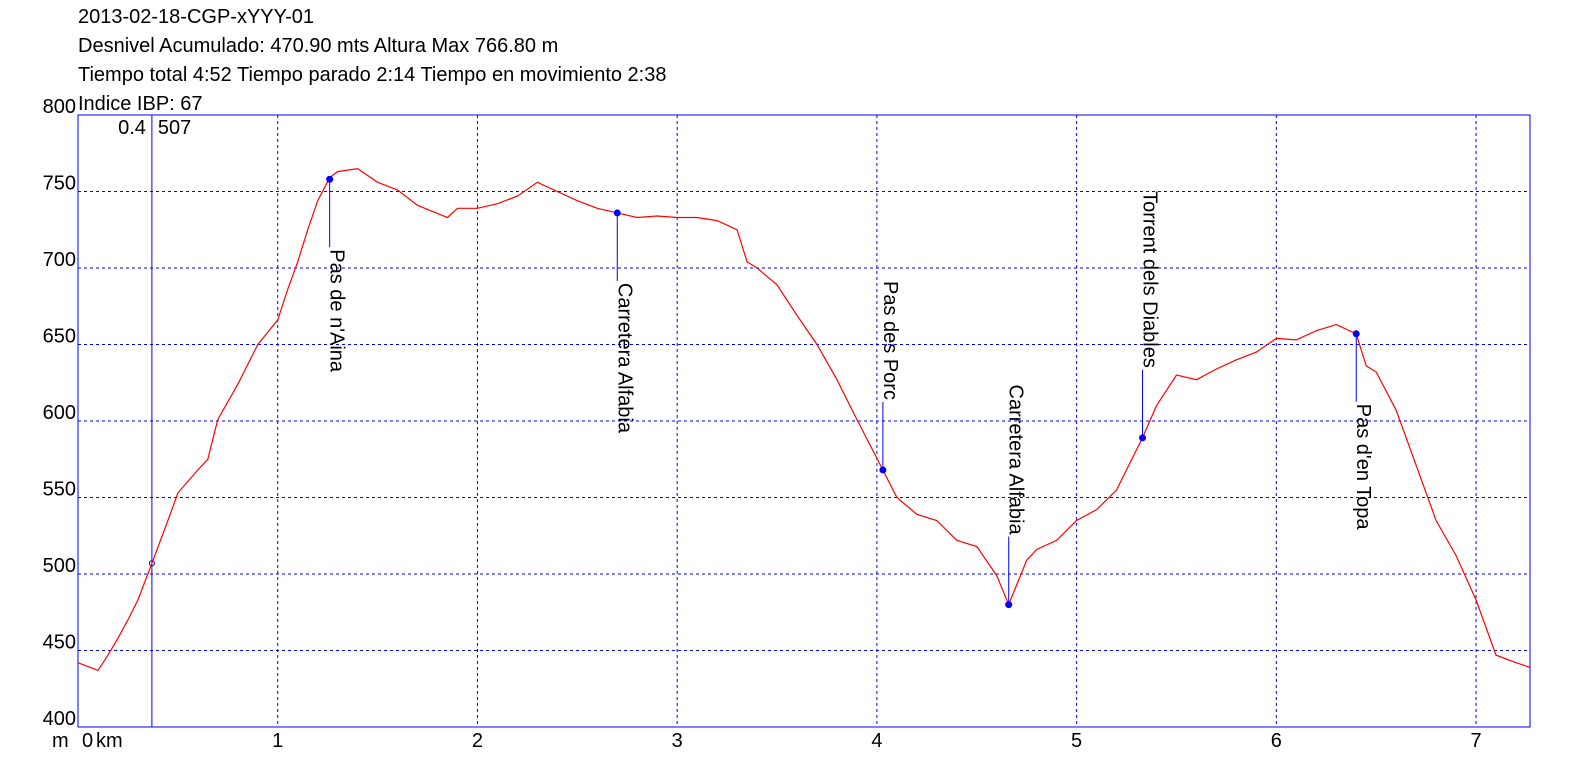 This screenshot has width=1596, height=778. What do you see at coordinates (109, 741) in the screenshot?
I see `x-unit: km` at bounding box center [109, 741].